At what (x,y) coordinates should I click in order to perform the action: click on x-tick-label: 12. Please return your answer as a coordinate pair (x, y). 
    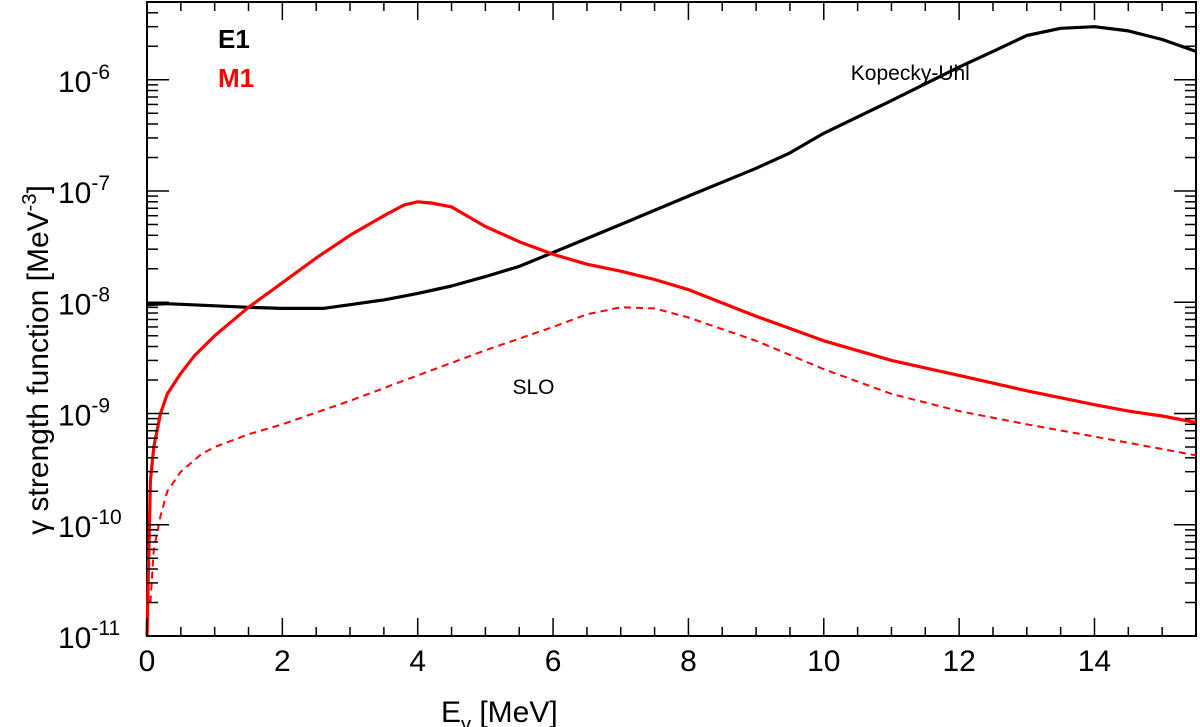
    Looking at the image, I should click on (958, 661).